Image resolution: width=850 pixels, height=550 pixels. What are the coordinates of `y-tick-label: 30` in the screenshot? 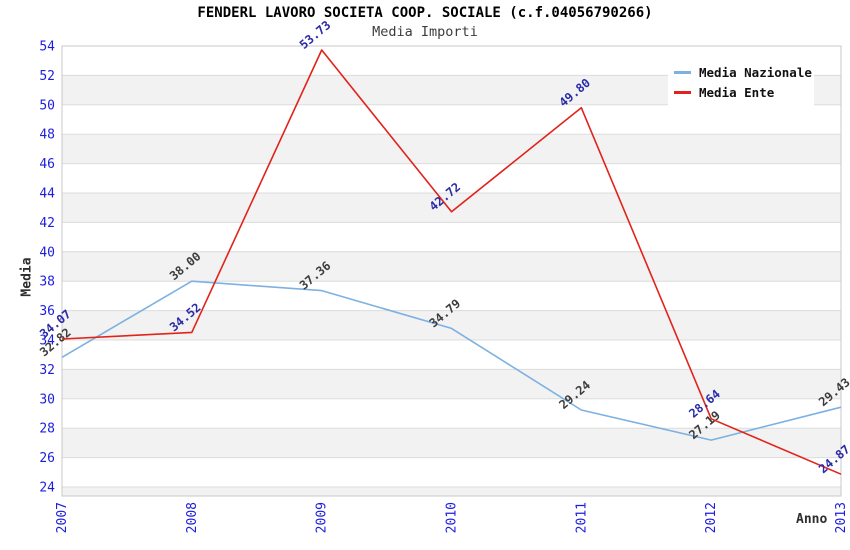 It's located at (47, 399).